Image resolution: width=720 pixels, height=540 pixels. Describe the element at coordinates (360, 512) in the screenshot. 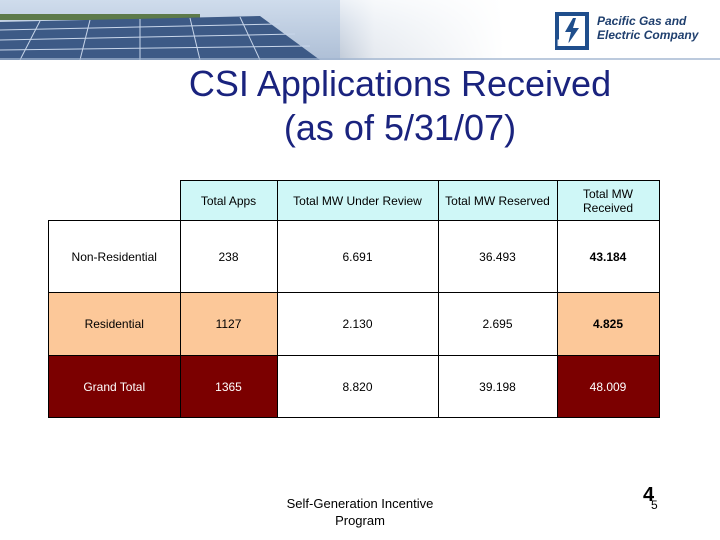

I see `footer-program-name: Self-Generation Incentive Program` at that location.